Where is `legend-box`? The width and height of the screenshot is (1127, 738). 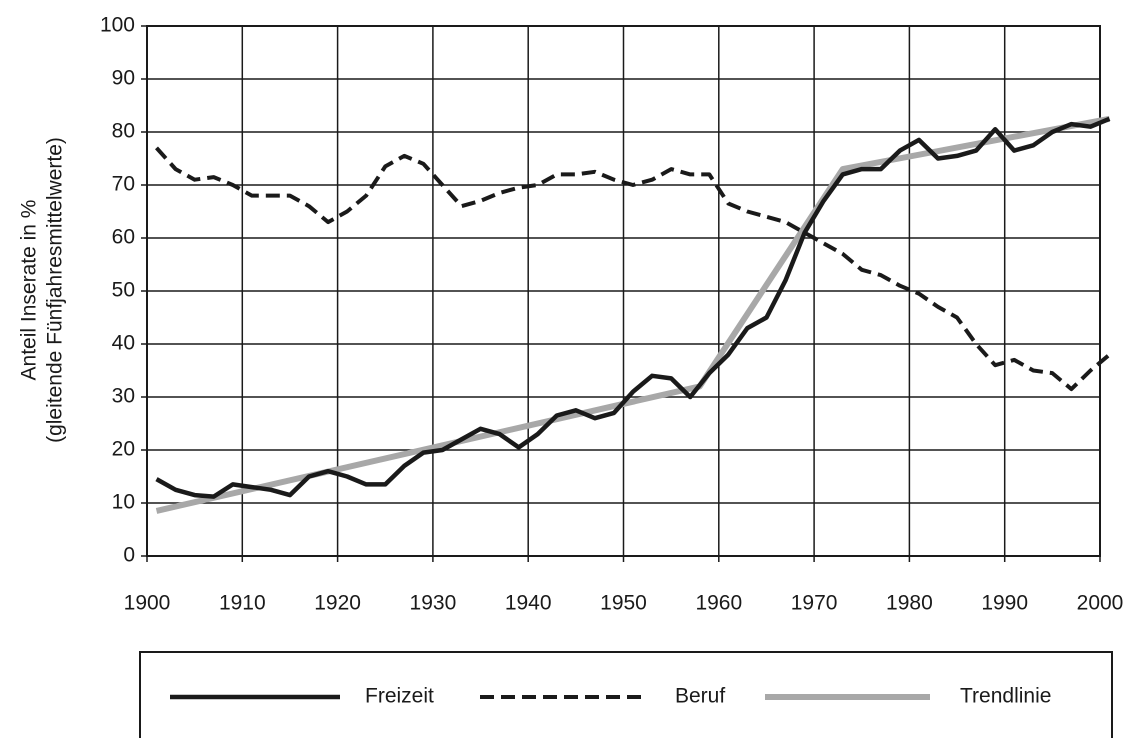
legend-box is located at coordinates (626, 694).